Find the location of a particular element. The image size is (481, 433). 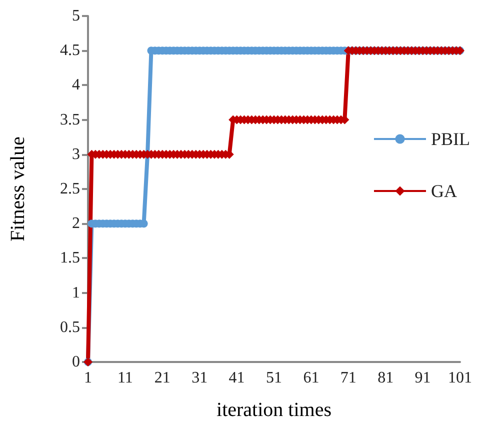

y-tick-label: 0 is located at coordinates (76, 362).